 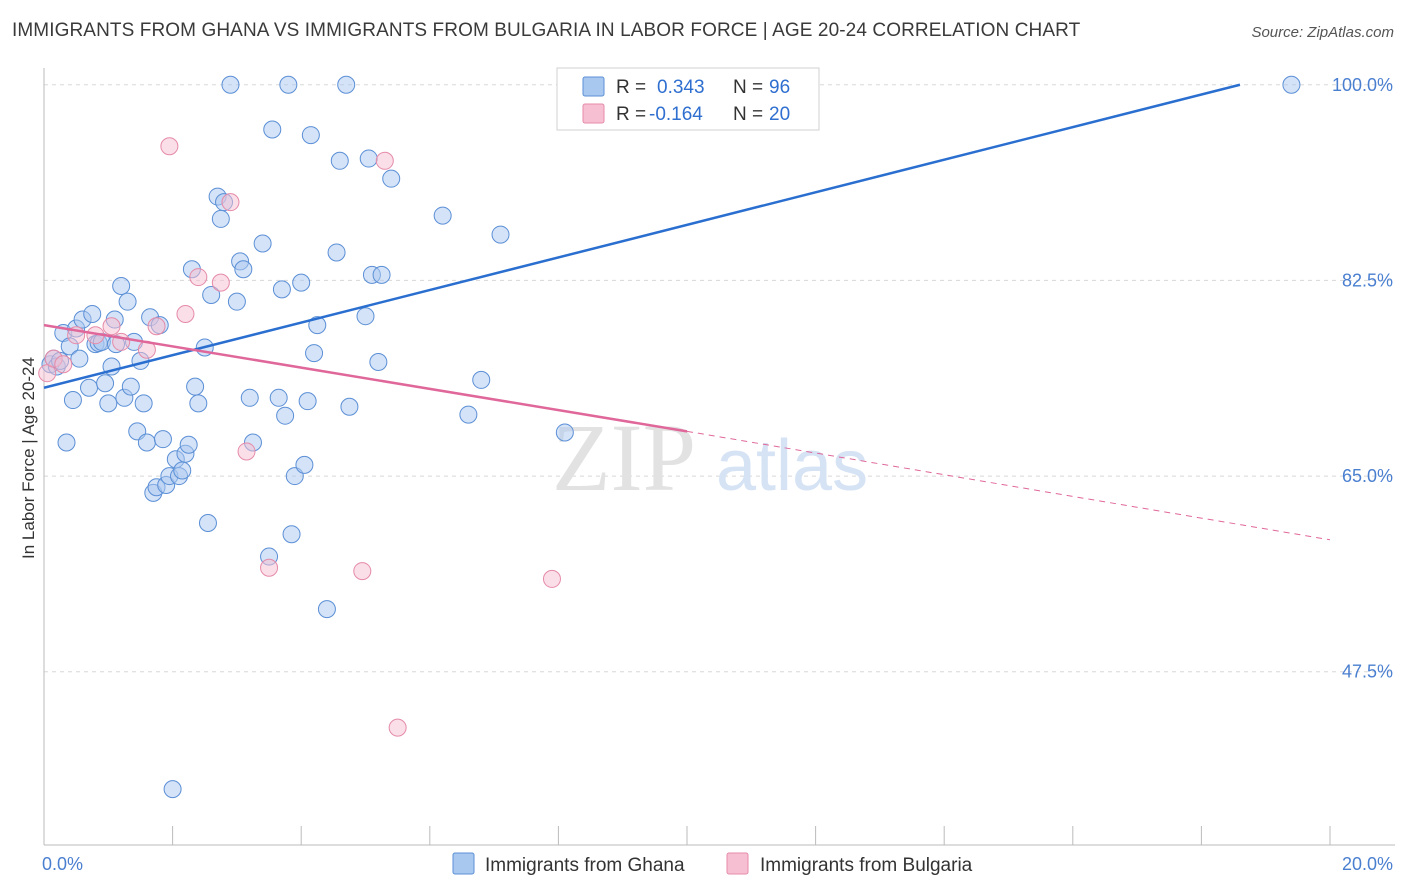 I want to click on x-tick-labels: 0.0% 20.0%, so click(x=717, y=864).